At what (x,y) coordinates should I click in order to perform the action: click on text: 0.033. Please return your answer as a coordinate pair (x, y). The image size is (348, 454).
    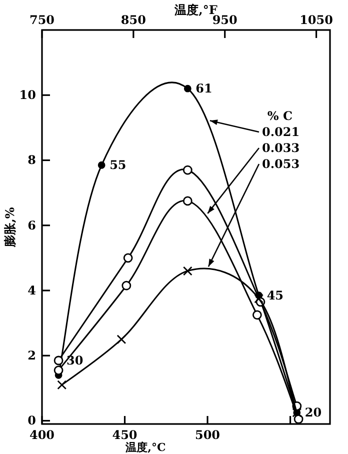
    Looking at the image, I should click on (281, 148).